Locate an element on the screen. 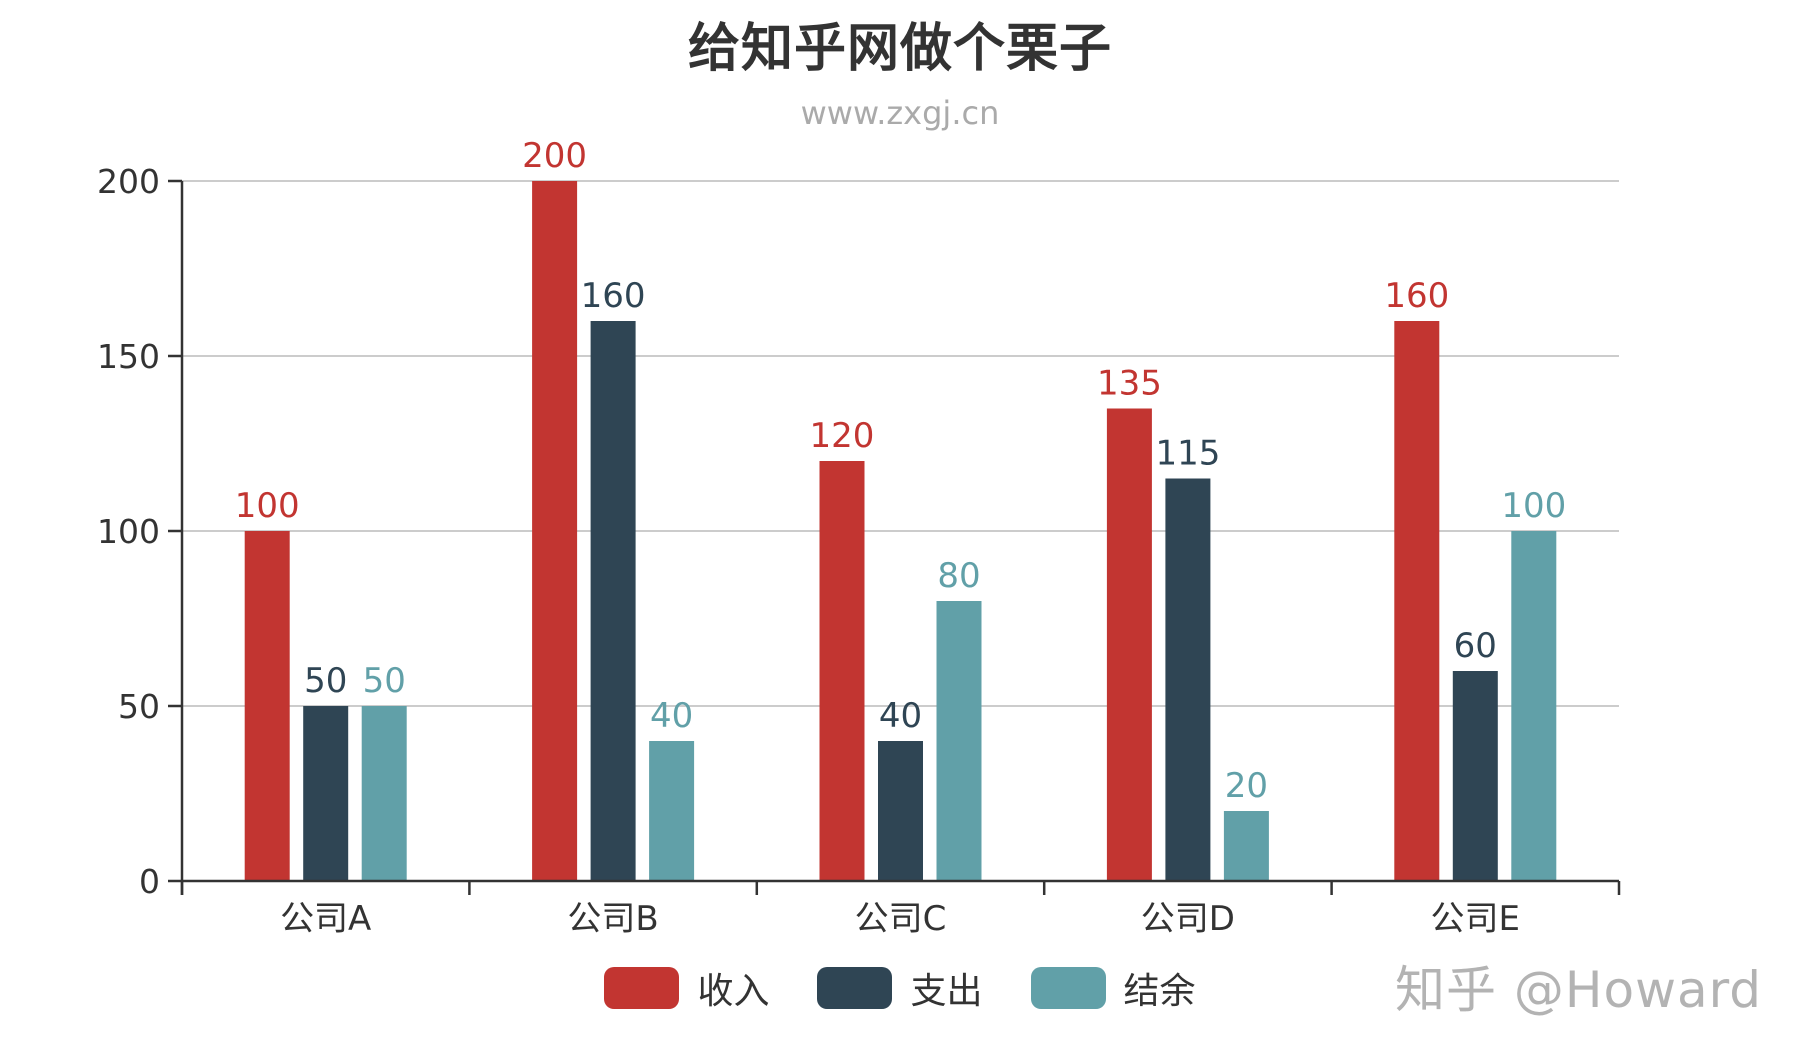 The image size is (1800, 1050). data-label: 200 is located at coordinates (554, 156).